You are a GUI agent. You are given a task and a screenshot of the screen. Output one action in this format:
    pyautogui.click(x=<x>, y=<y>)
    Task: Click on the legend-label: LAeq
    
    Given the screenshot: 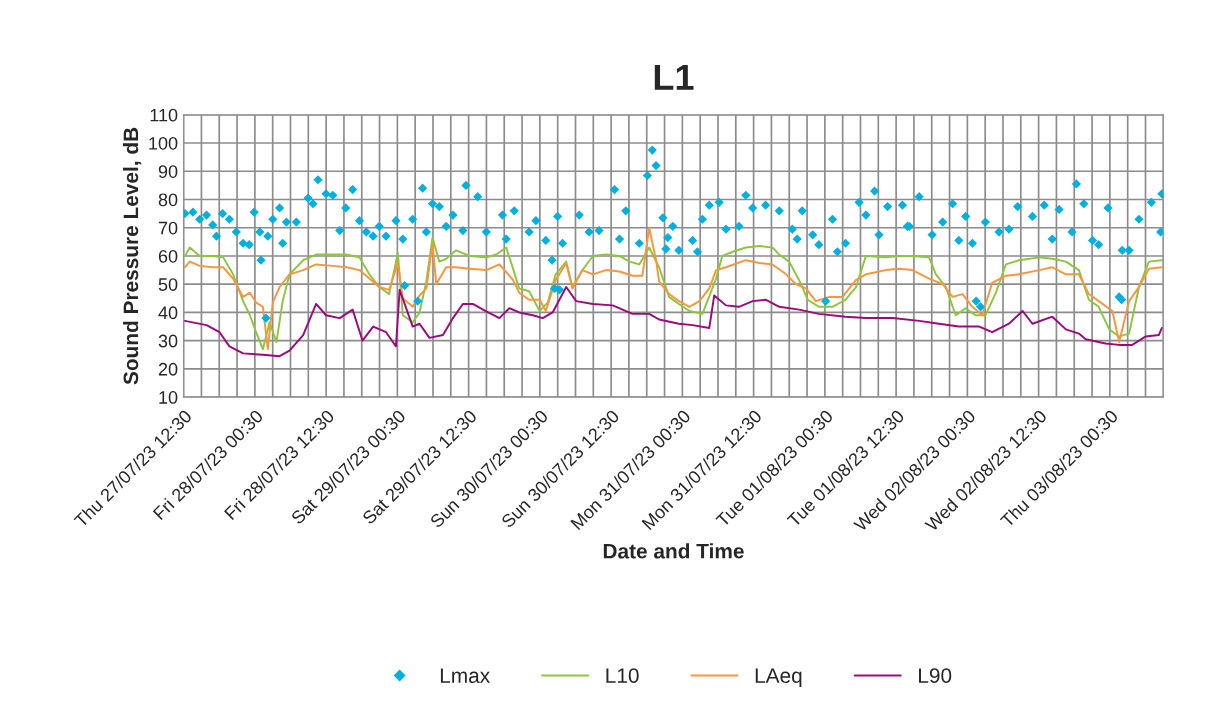 What is the action you would take?
    pyautogui.click(x=778, y=678)
    